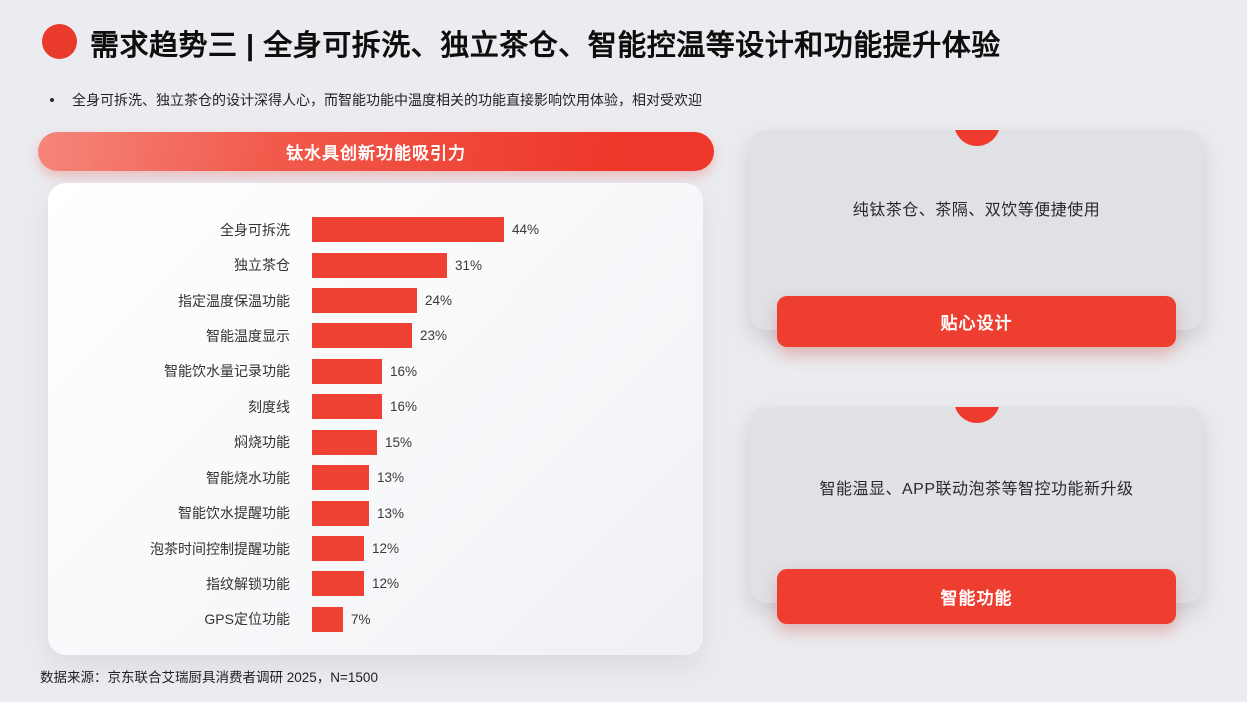 This screenshot has height=702, width=1247. I want to click on bar-track: 7%, so click(341, 619).